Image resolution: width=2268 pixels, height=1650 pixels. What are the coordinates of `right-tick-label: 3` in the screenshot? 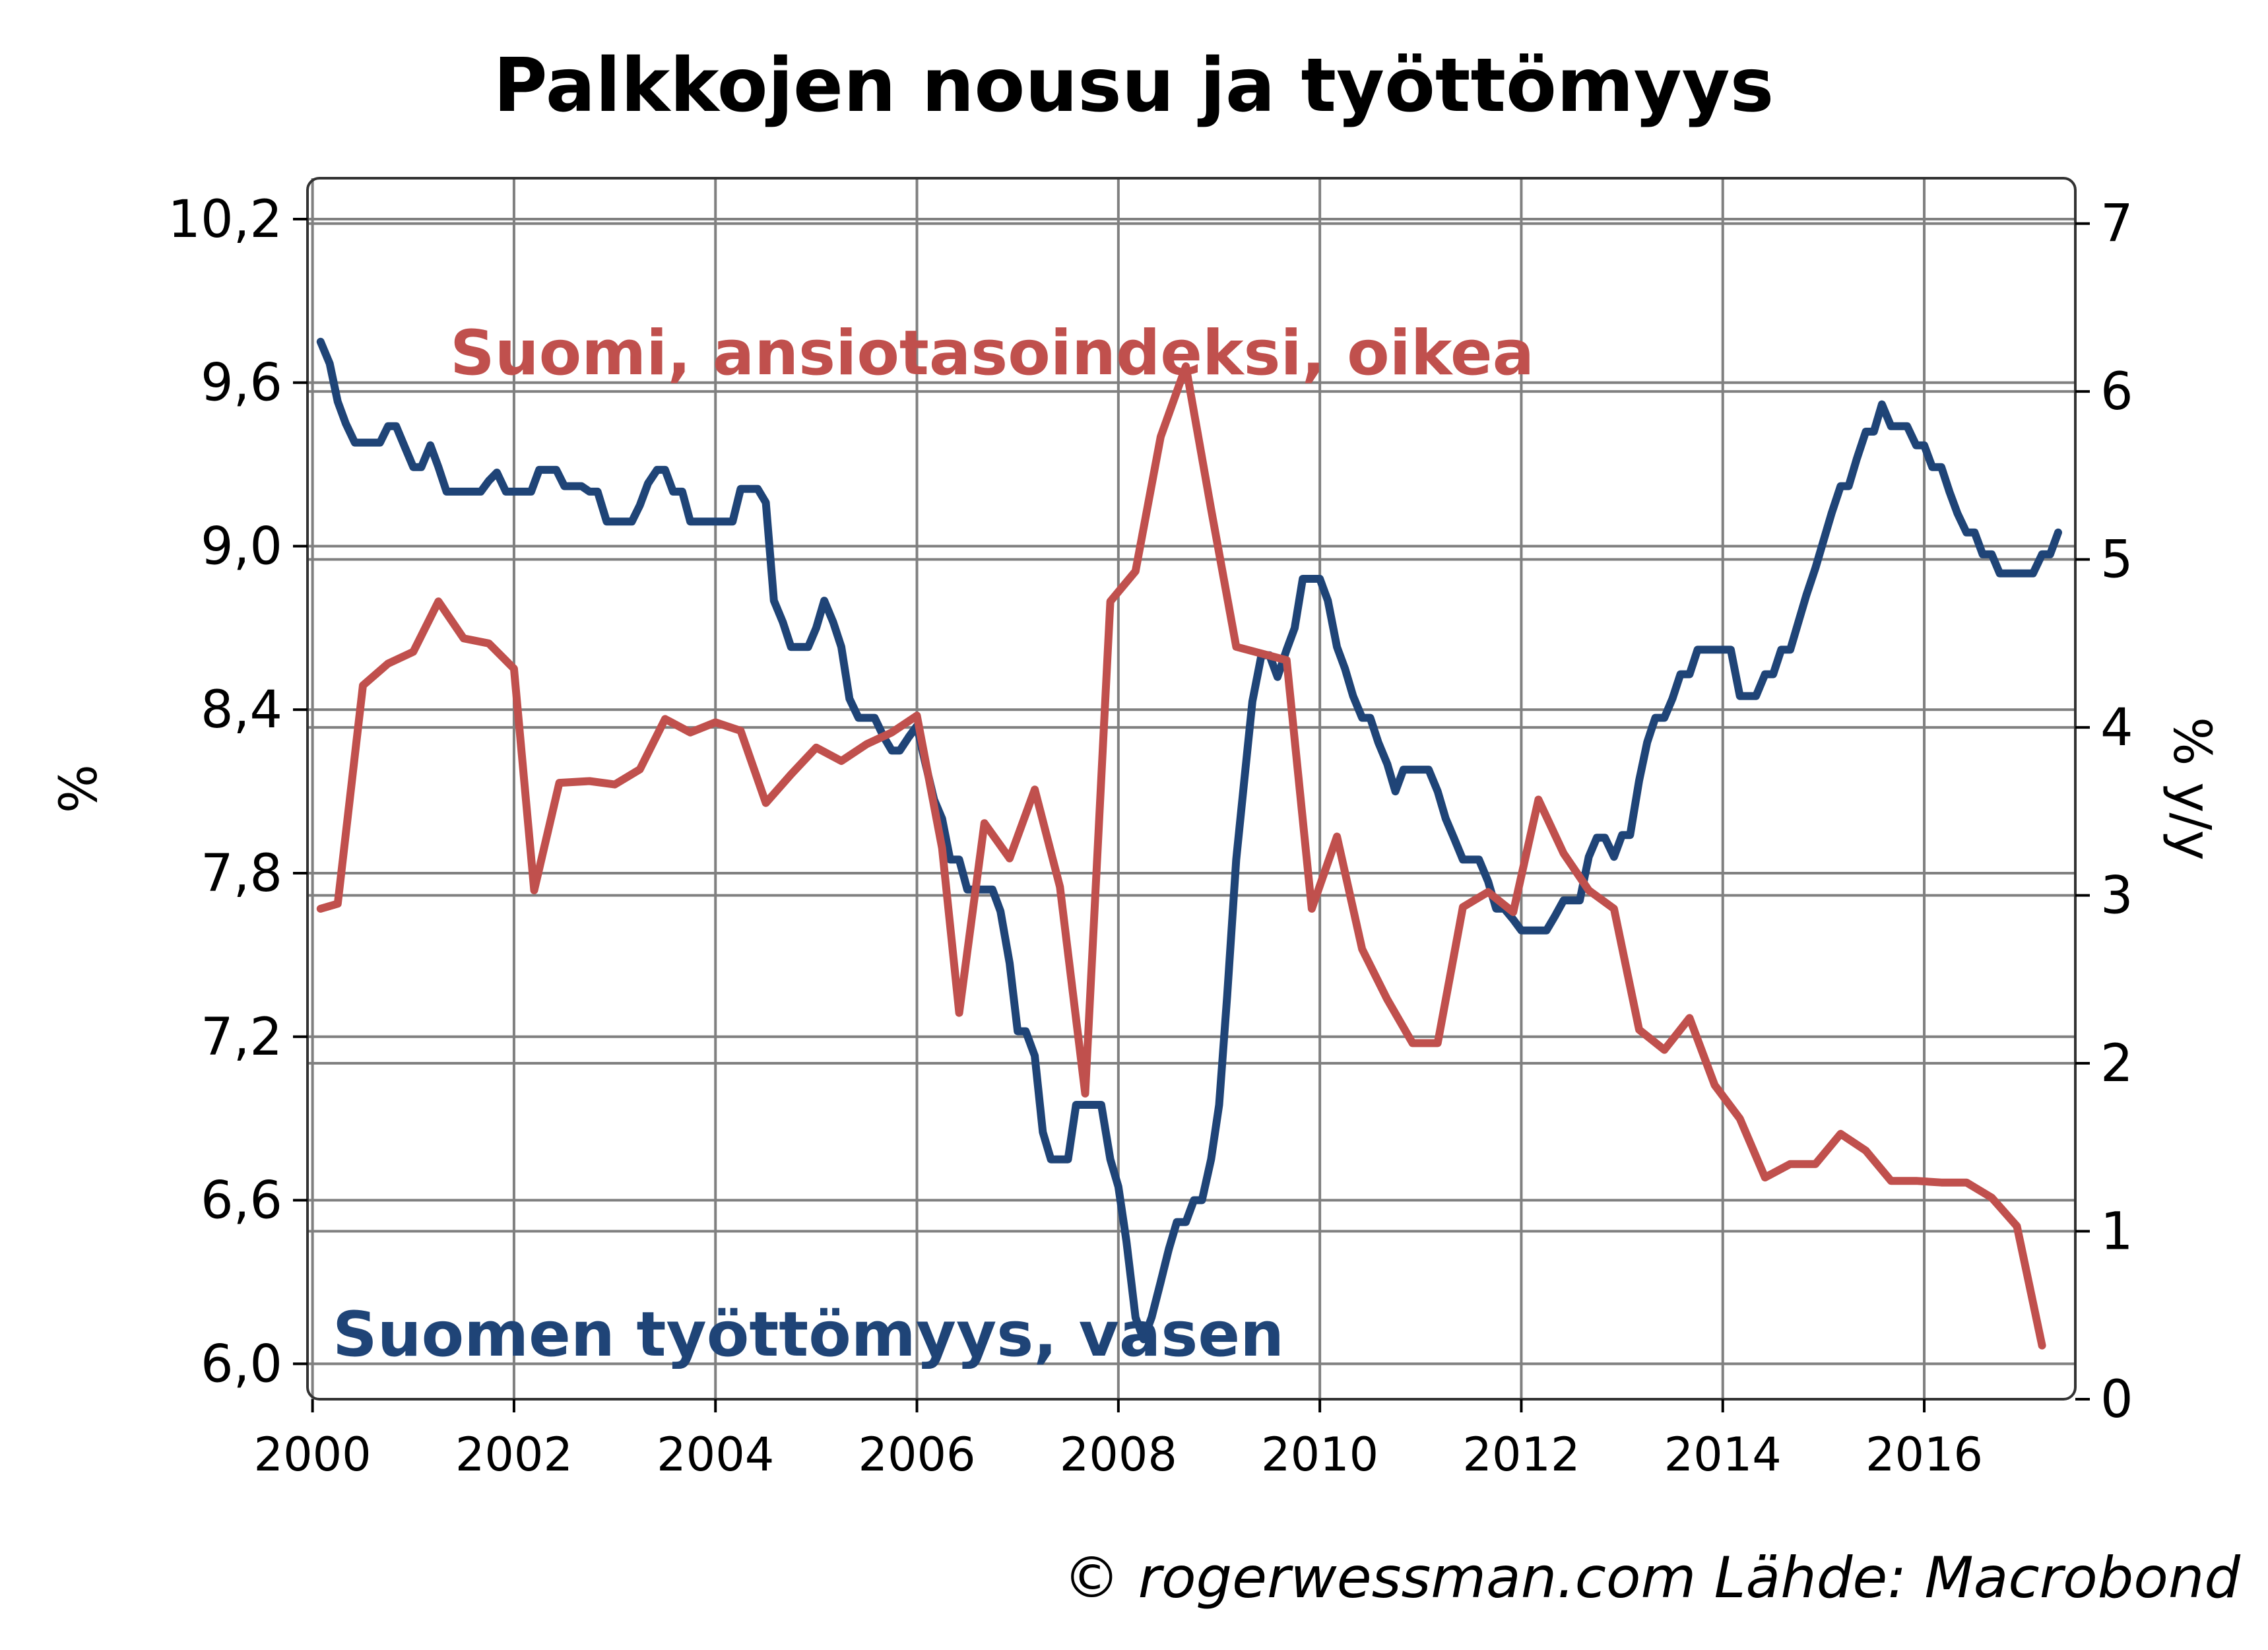 It's located at (2117, 896).